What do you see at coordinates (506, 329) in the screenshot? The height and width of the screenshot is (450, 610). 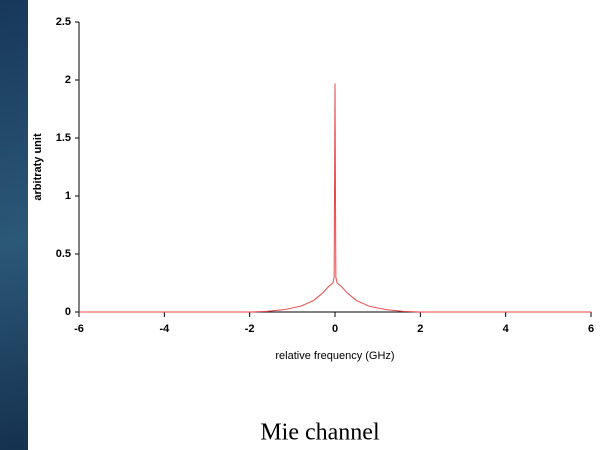 I see `x-tick-label: 4` at bounding box center [506, 329].